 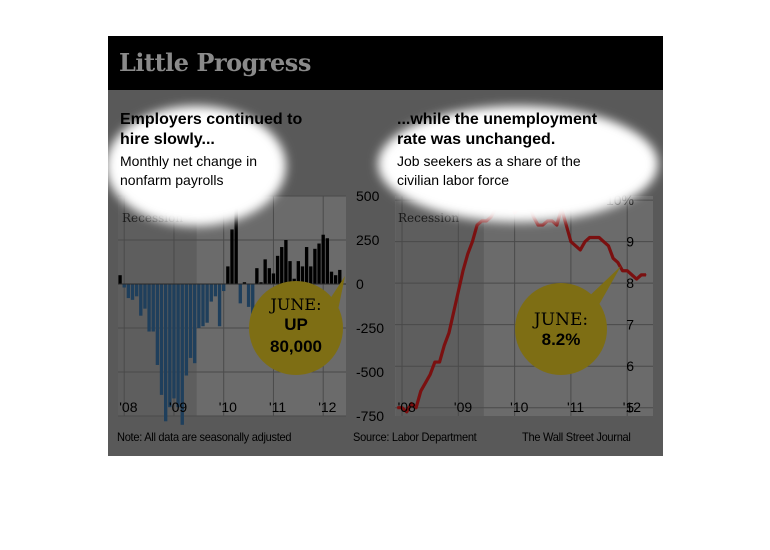 I want to click on y-tick-label: 250, so click(x=368, y=240).